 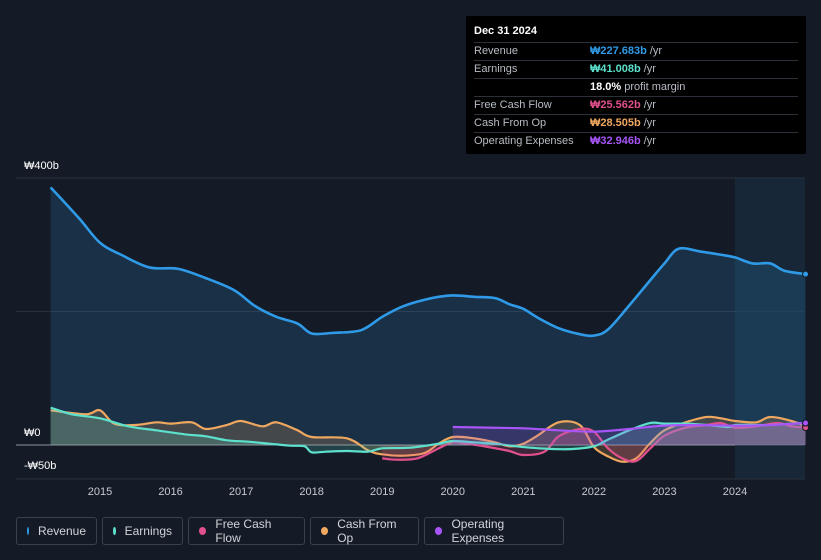 What do you see at coordinates (532, 87) in the screenshot?
I see `tooltip-label` at bounding box center [532, 87].